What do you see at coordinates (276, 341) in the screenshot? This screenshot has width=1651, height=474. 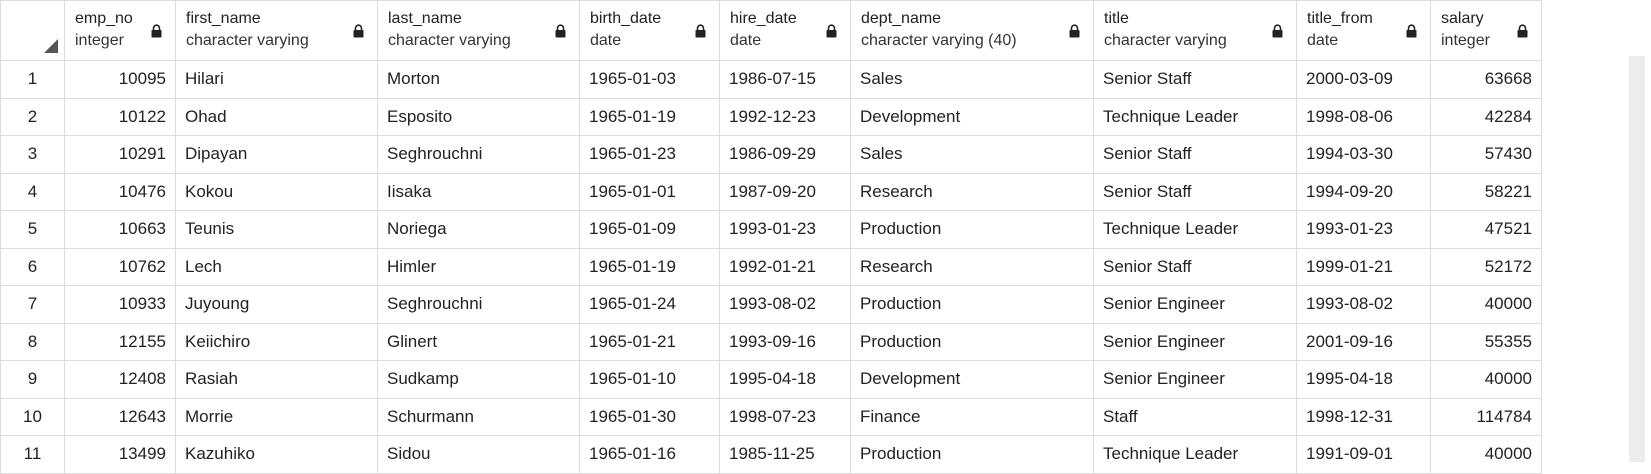 I see `cell-first-name: Keiichiro` at bounding box center [276, 341].